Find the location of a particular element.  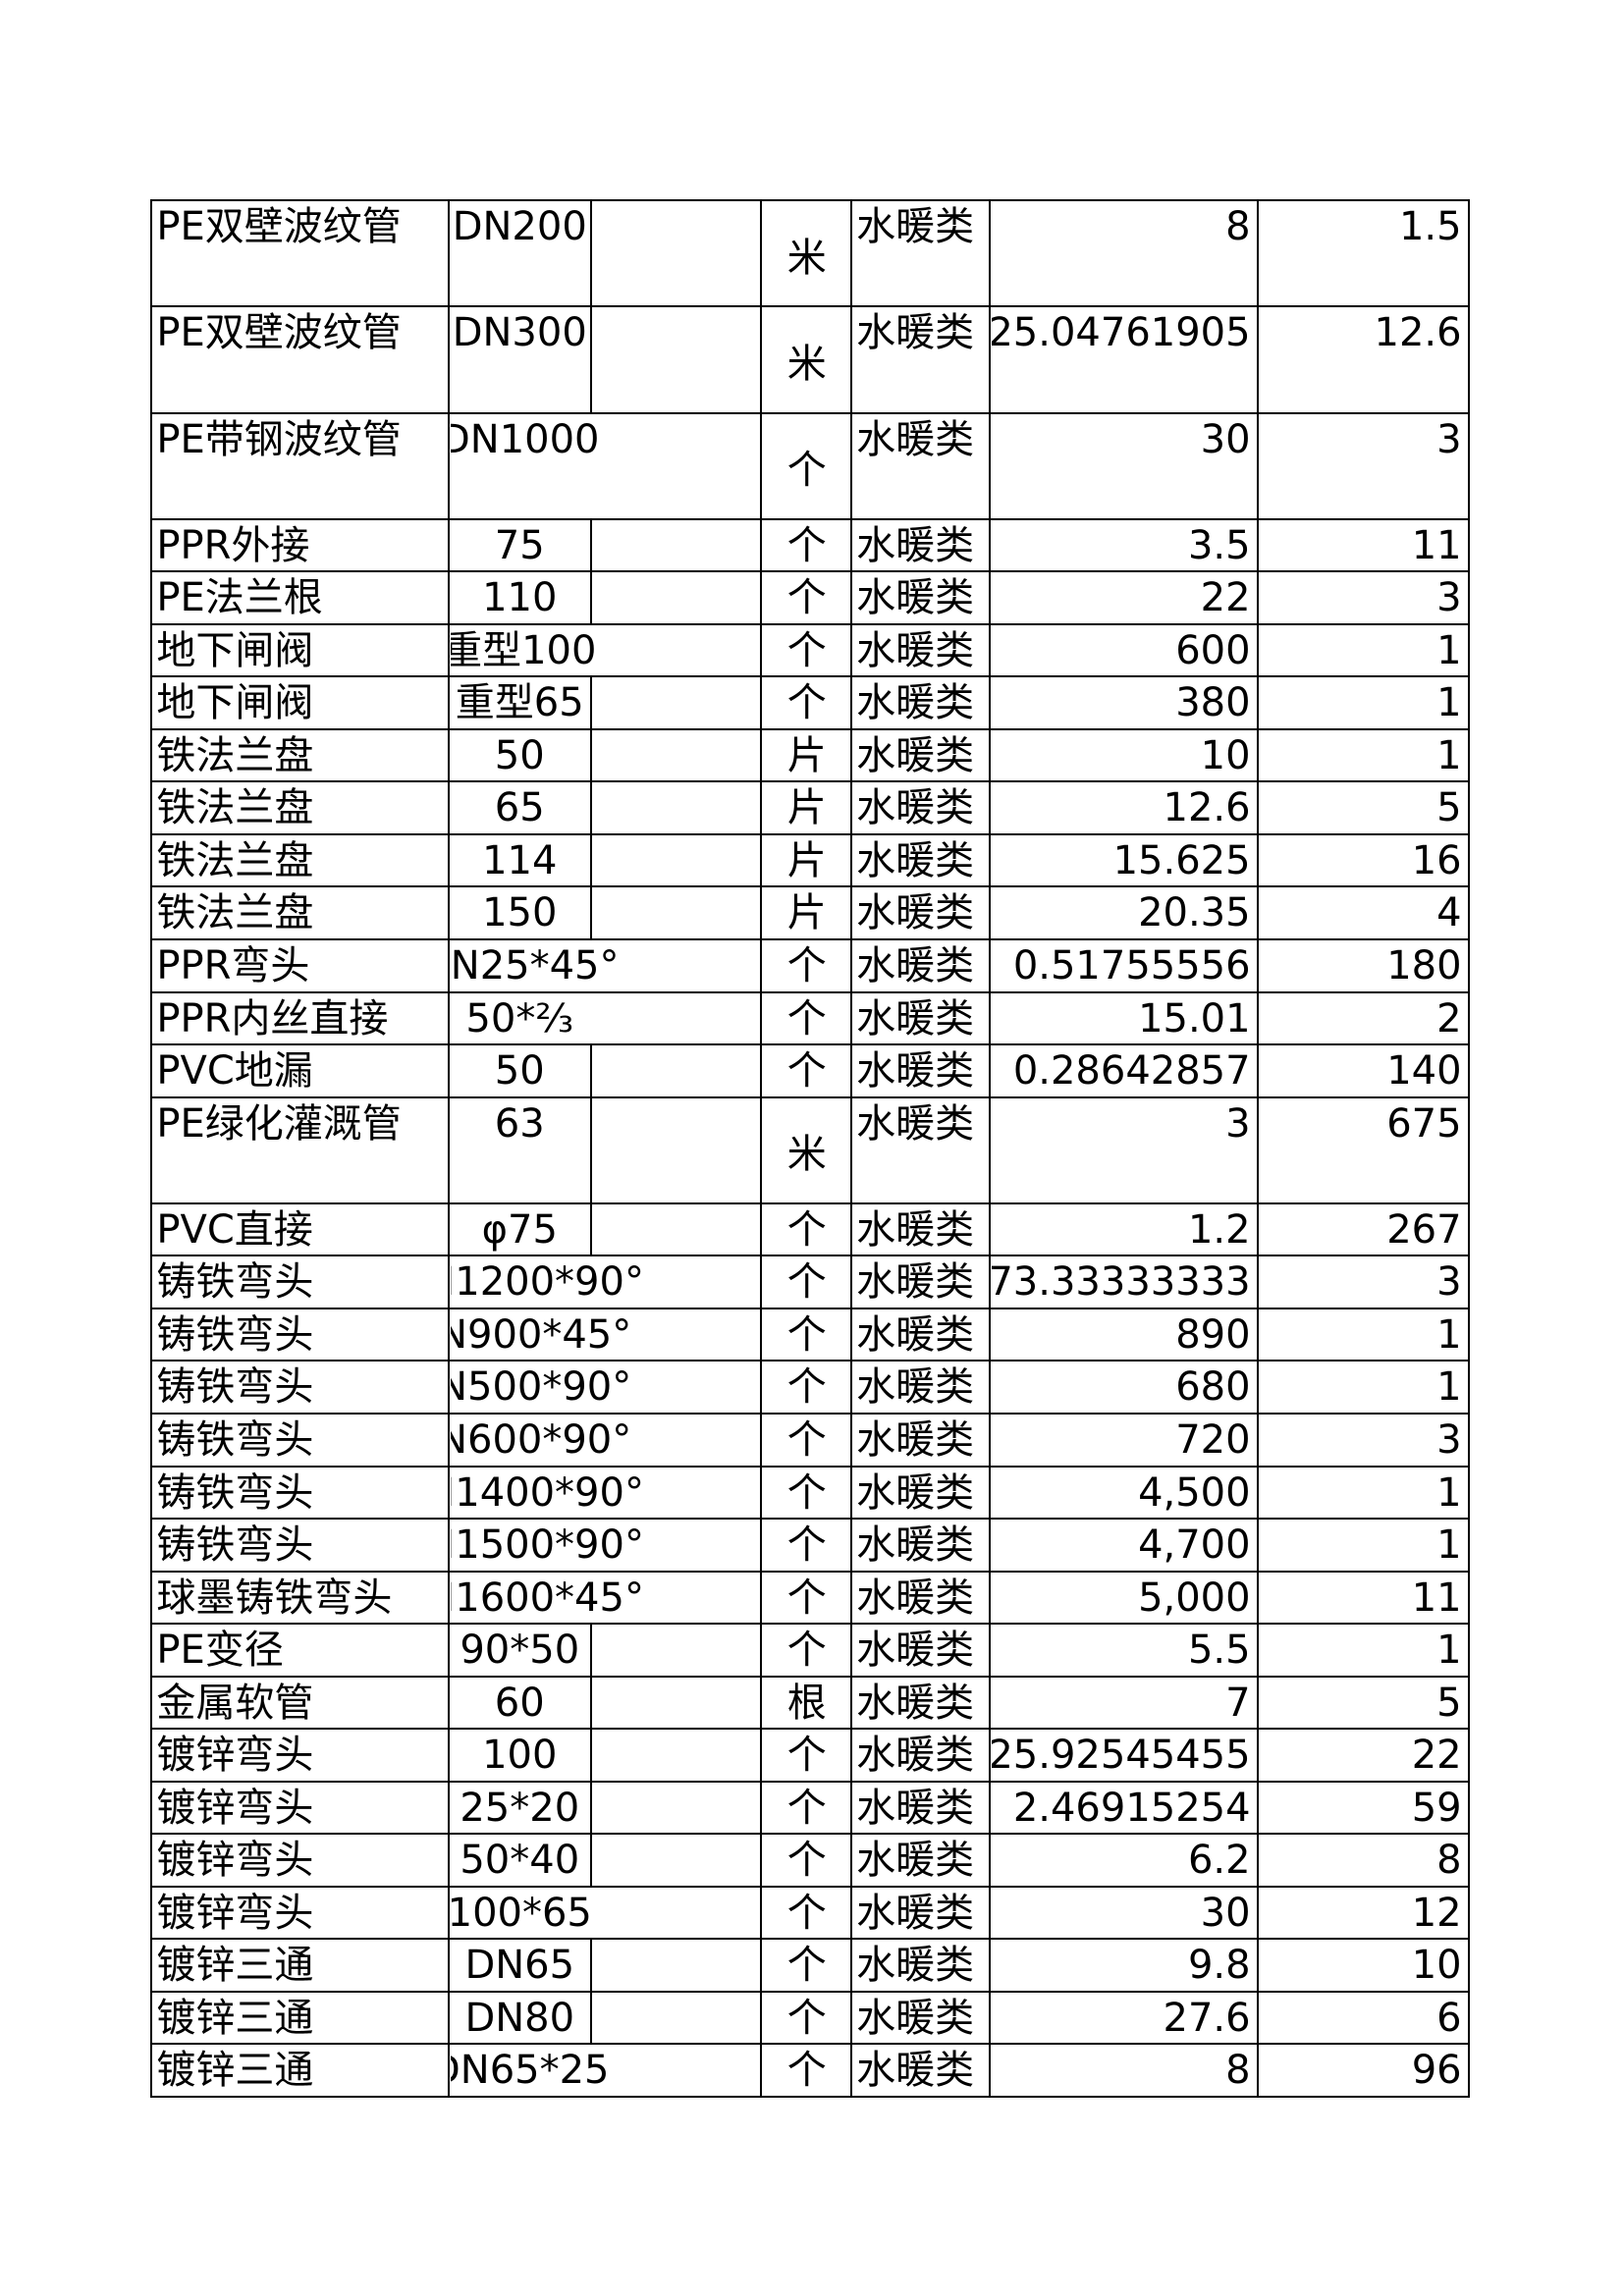

cell-text: 65 is located at coordinates (519, 808).